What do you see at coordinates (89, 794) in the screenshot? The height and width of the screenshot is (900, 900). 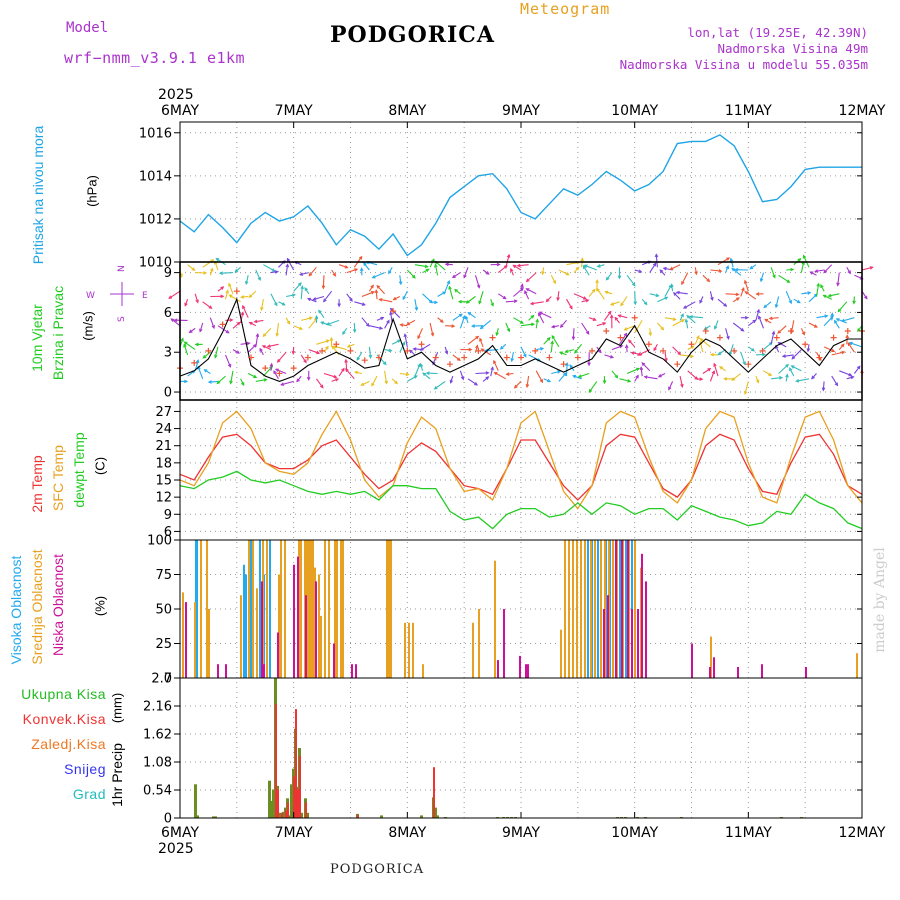 I see `legend-hail: Grad` at bounding box center [89, 794].